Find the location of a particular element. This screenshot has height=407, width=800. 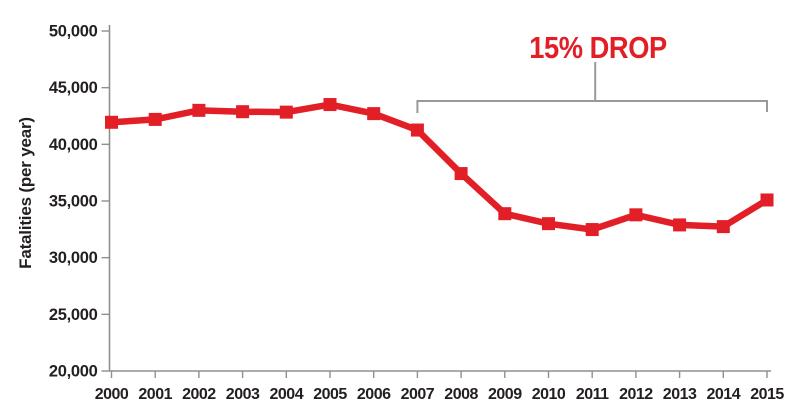

x-tick-label: 2002 is located at coordinates (199, 394).